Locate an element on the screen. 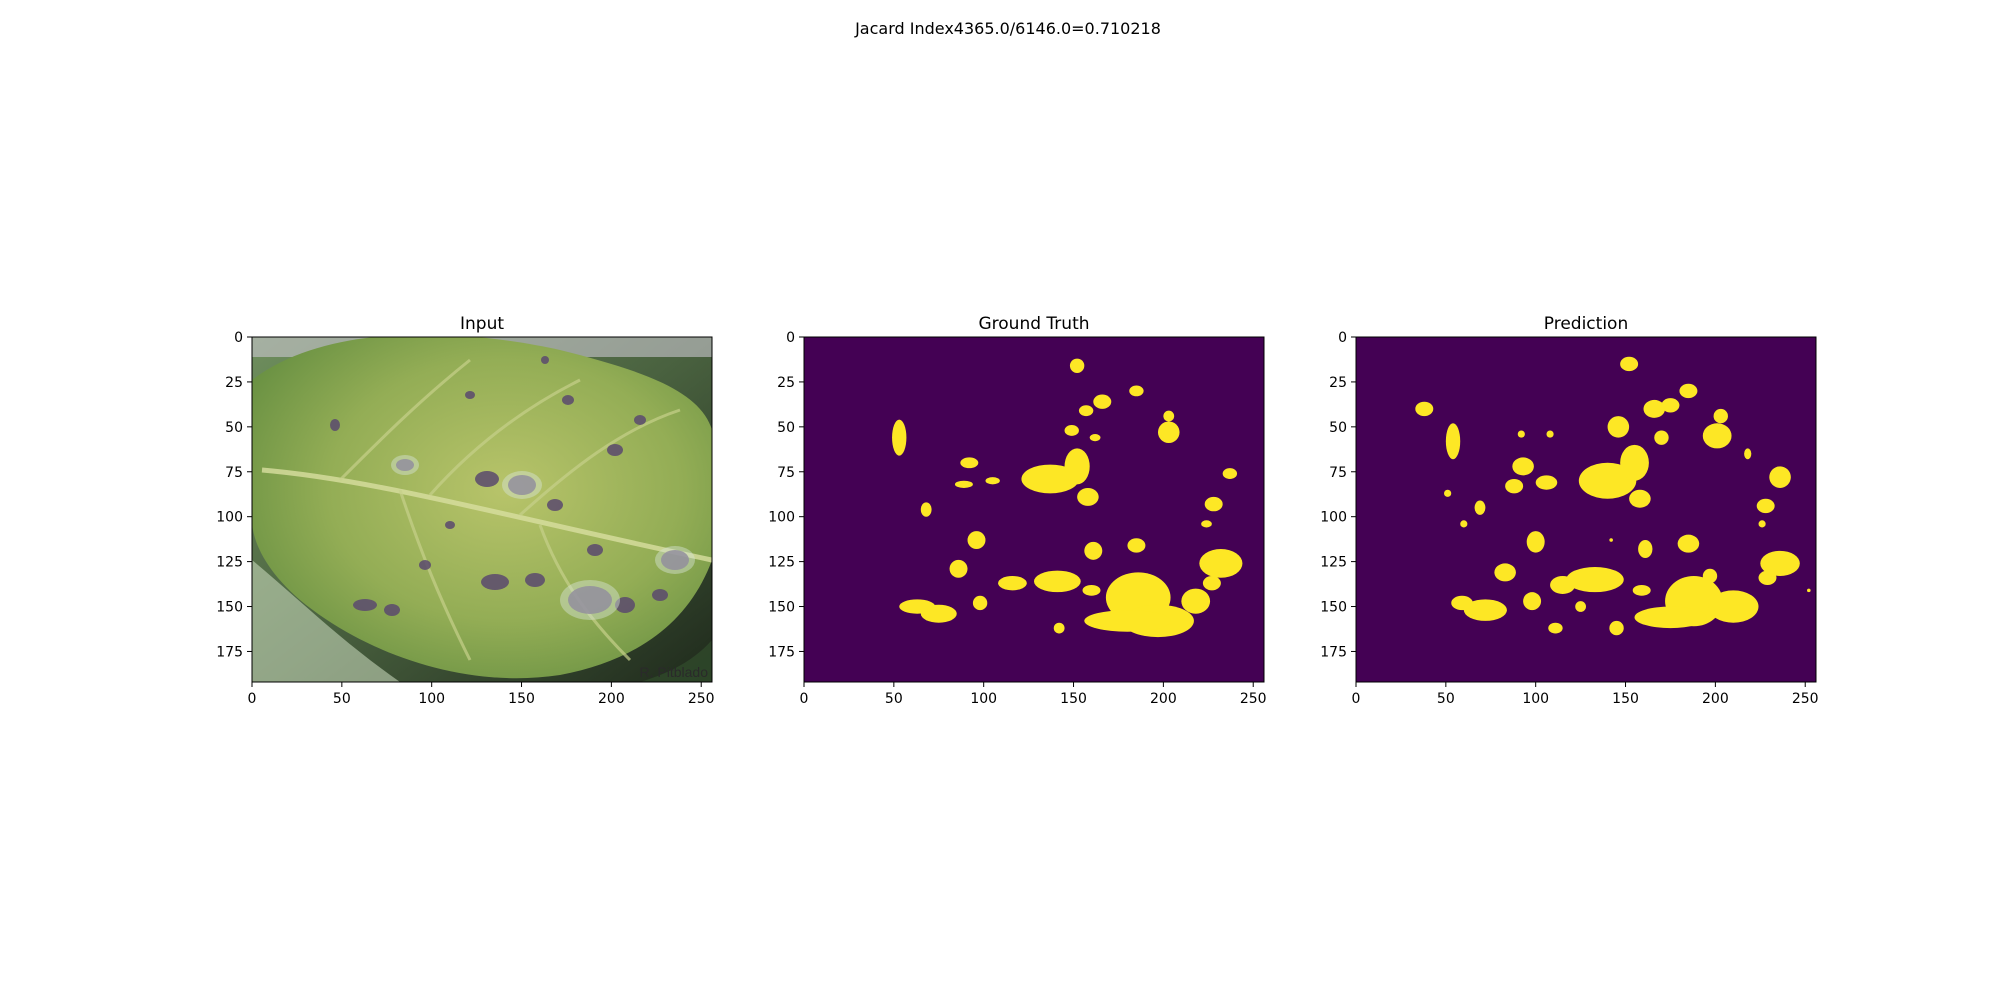 This screenshot has width=2000, height=1000. mask-prediction is located at coordinates (1586, 509).